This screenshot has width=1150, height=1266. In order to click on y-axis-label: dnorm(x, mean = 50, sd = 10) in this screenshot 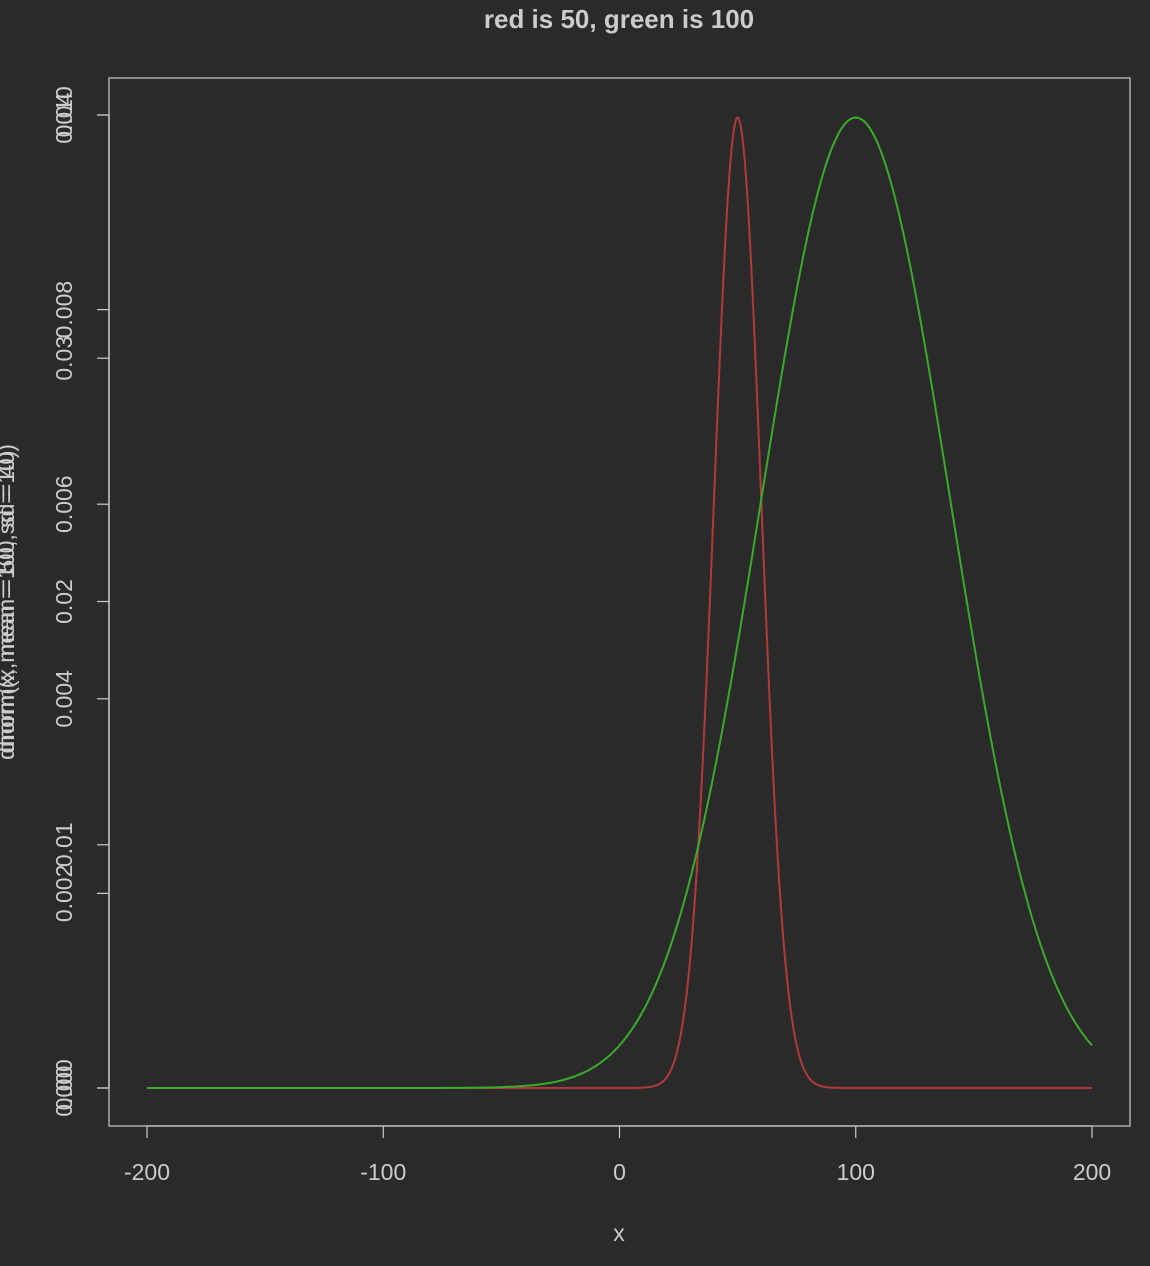, I will do `click(9, 602)`.